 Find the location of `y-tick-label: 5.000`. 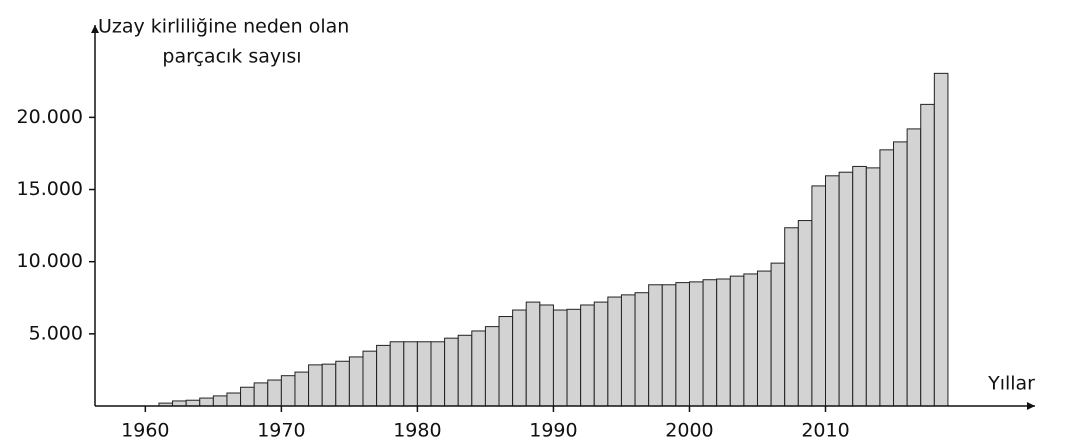

y-tick-label: 5.000 is located at coordinates (56, 333).